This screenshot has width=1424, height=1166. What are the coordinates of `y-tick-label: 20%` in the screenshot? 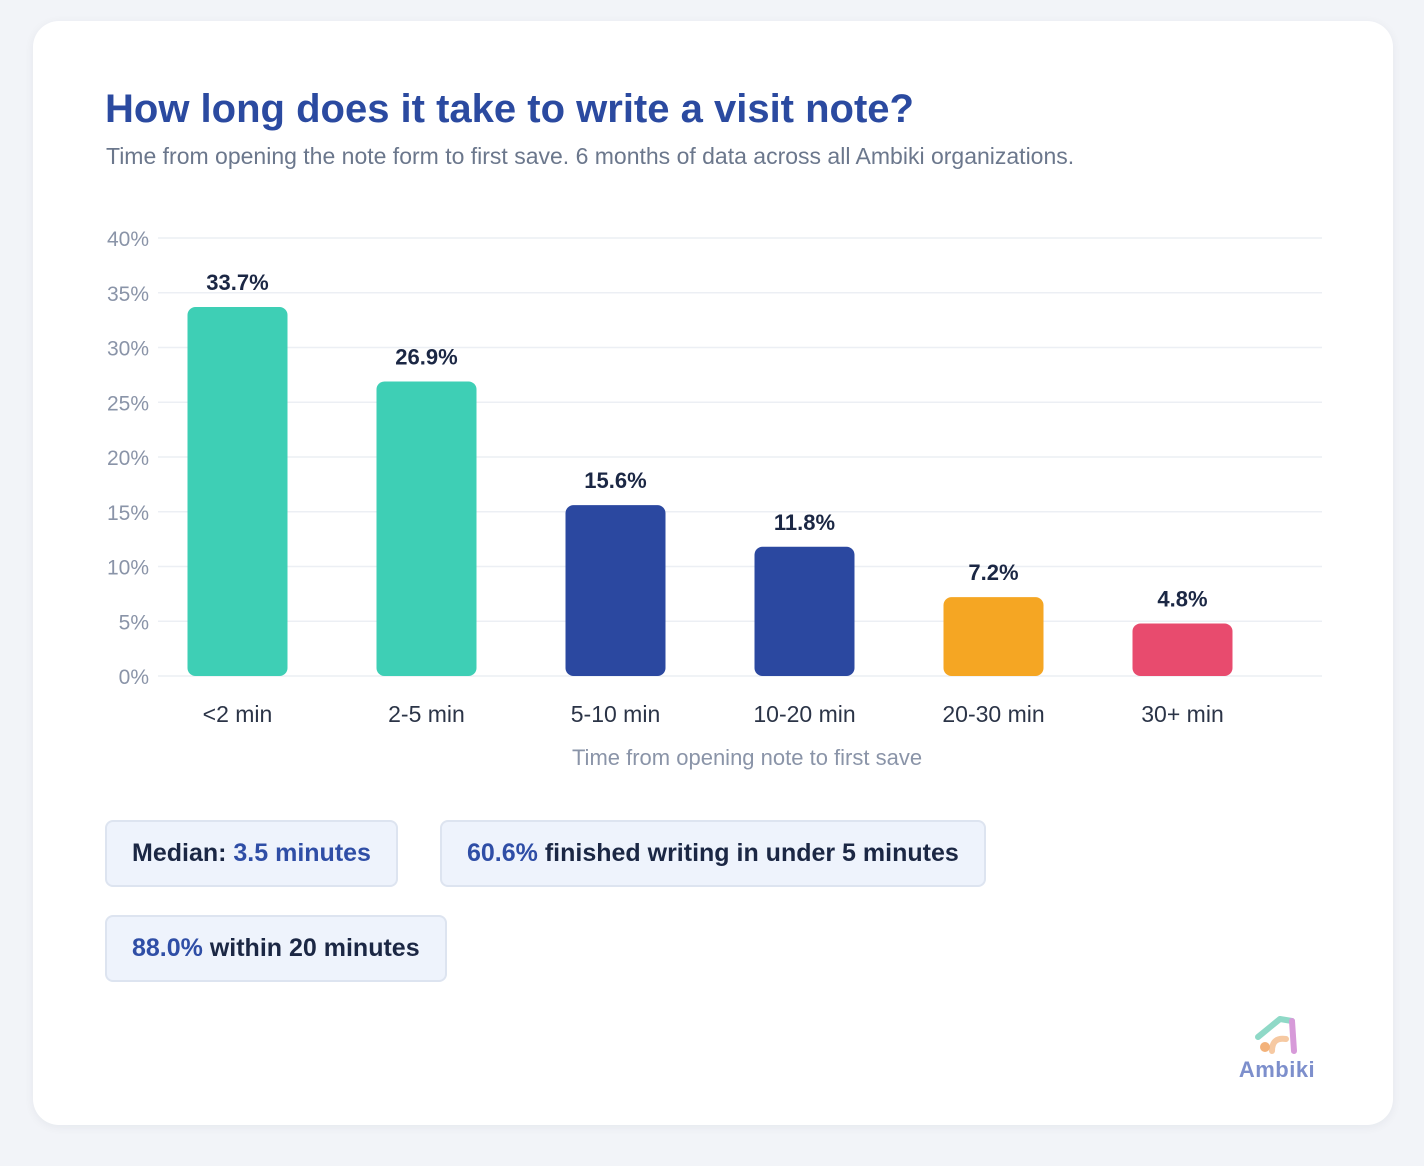 It's located at (128, 458).